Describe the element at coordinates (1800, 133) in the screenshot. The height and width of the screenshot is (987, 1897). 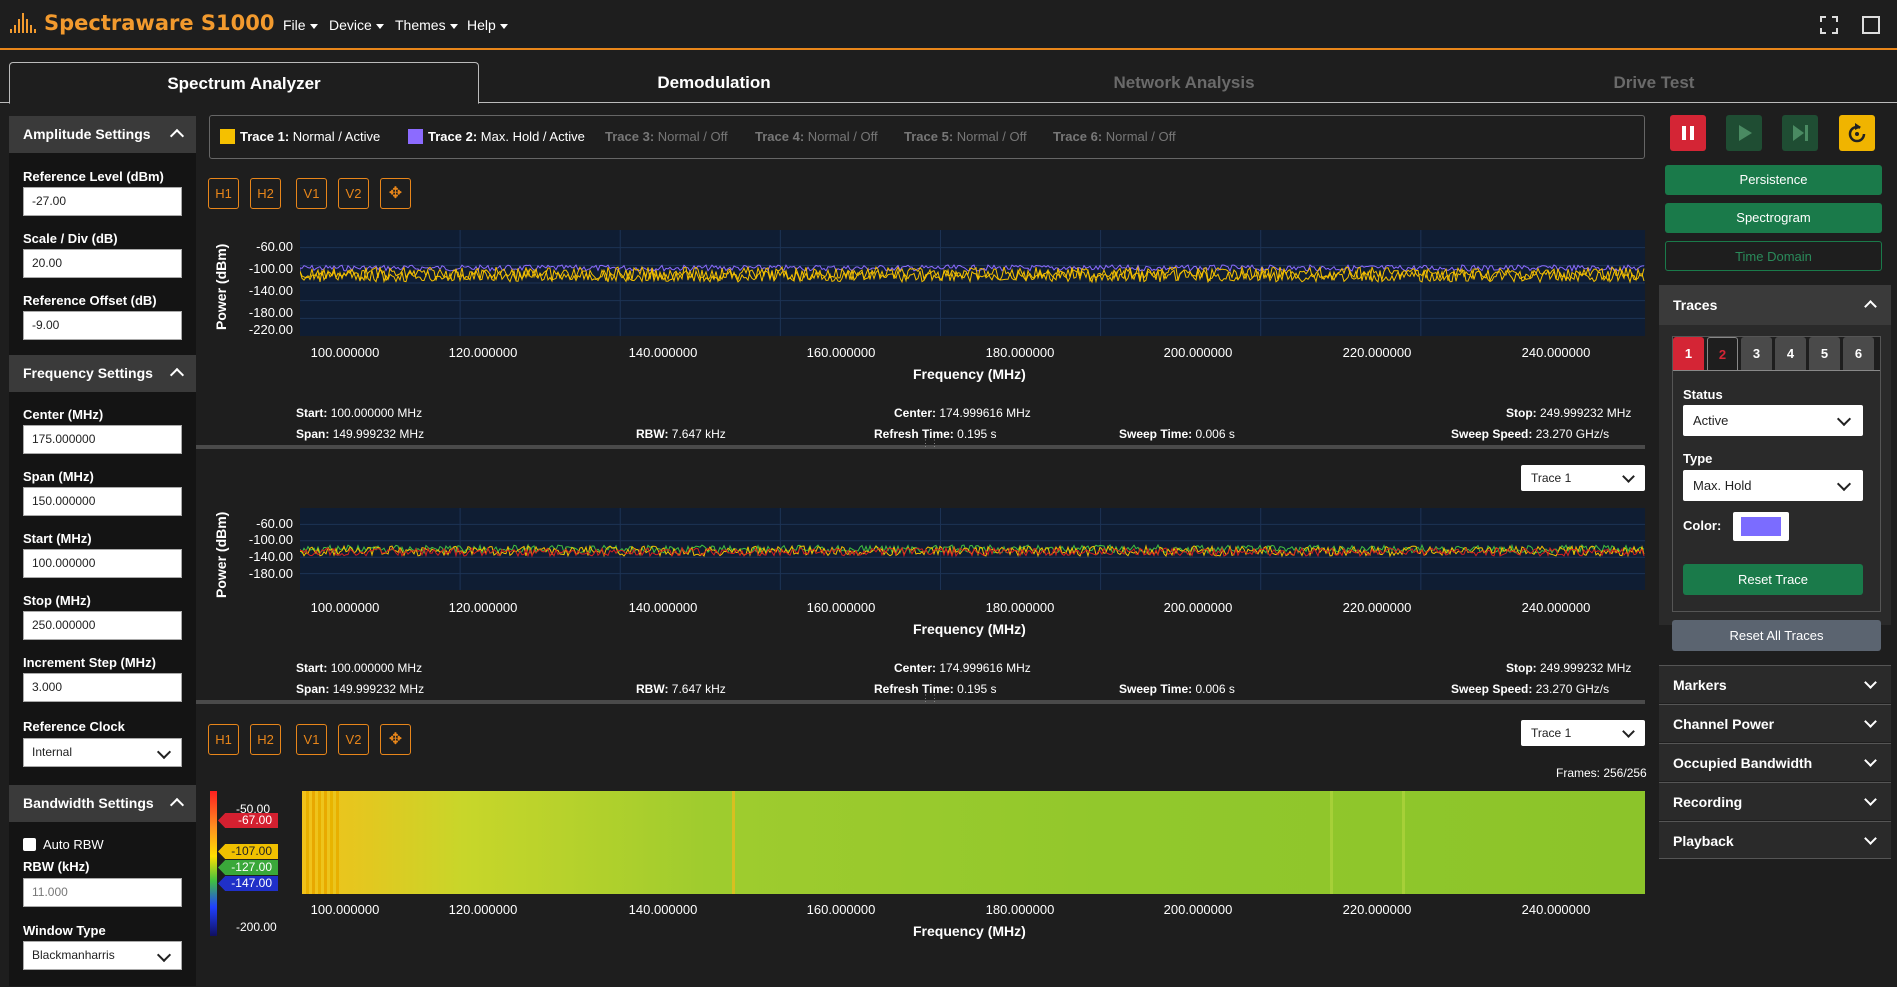
I see `step-button` at that location.